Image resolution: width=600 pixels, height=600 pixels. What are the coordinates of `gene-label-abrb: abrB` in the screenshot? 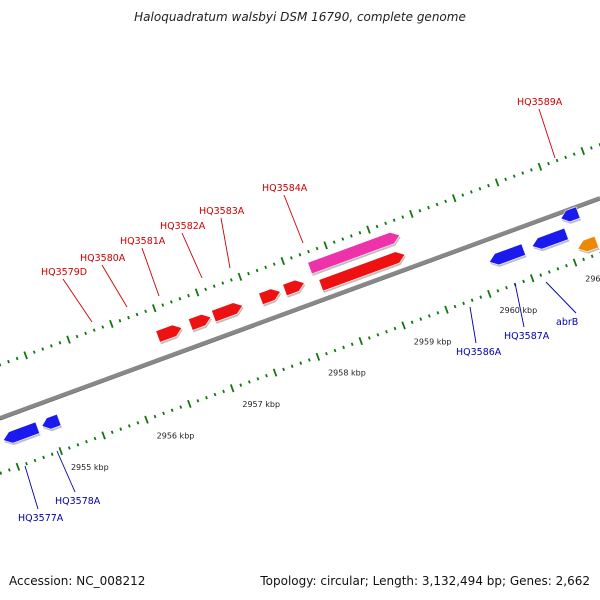 It's located at (567, 322).